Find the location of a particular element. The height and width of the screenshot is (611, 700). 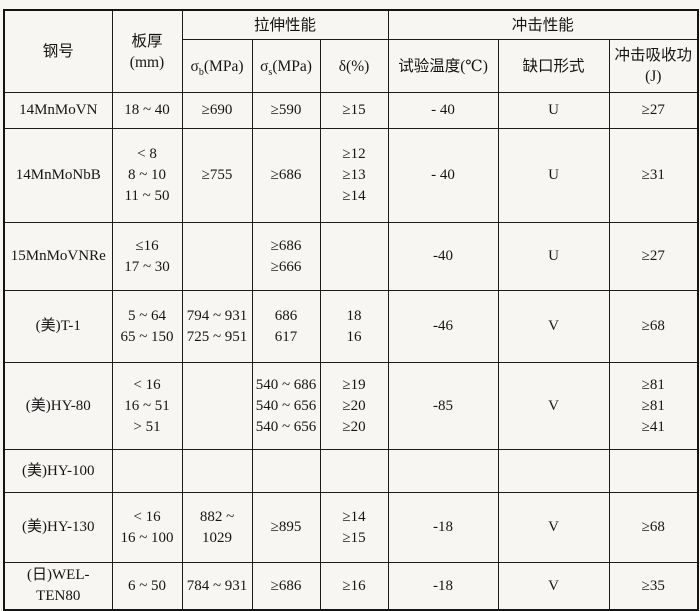

cell-line: 617 is located at coordinates (286, 336).